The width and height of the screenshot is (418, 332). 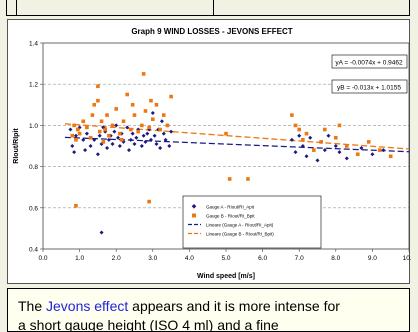 I want to click on x-tick-label: 10.0, so click(x=407, y=258).